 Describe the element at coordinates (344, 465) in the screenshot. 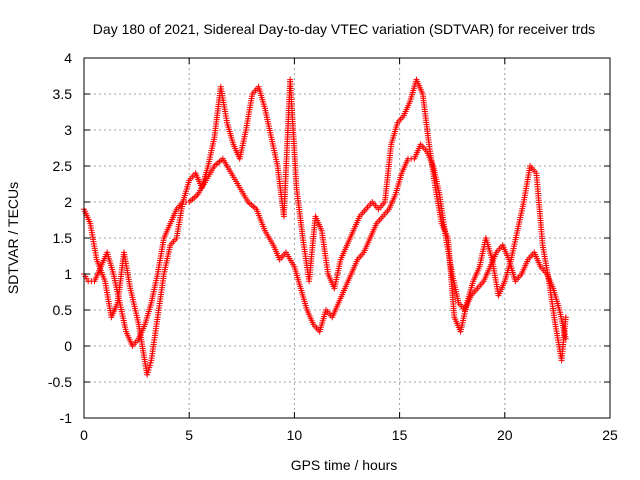

I see `x-axis-label: GPS time / hours` at that location.